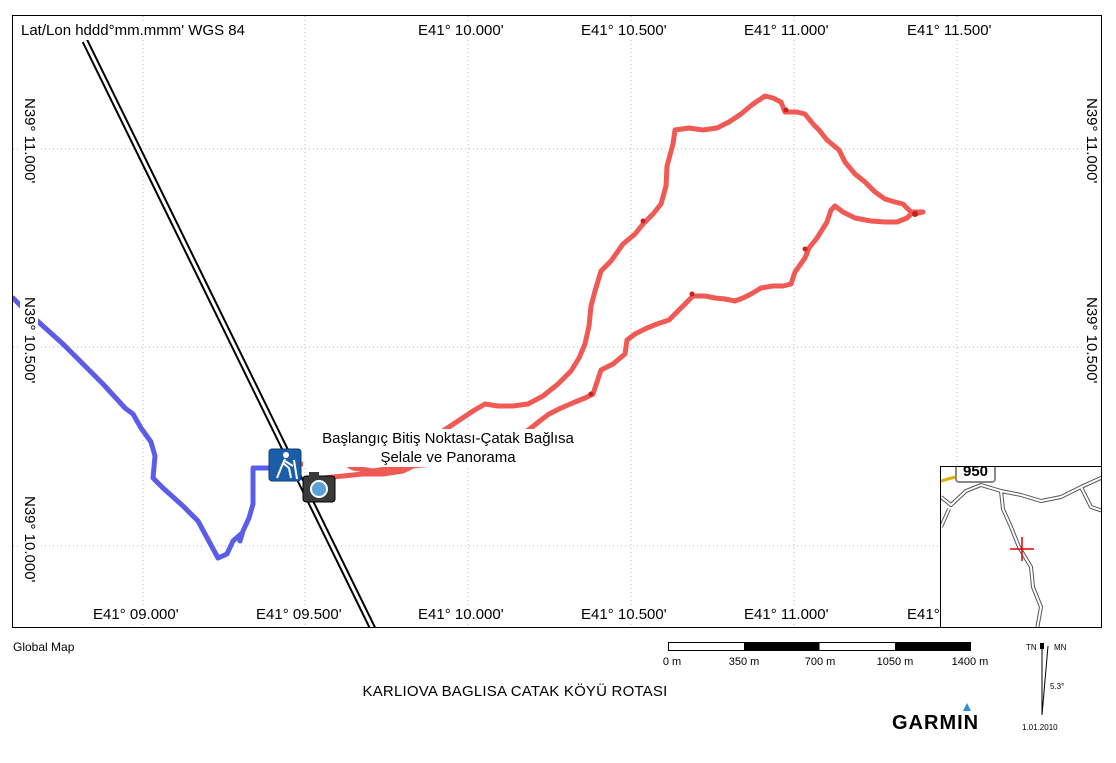  Describe the element at coordinates (820, 662) in the screenshot. I see `scale-label: 700 m` at that location.